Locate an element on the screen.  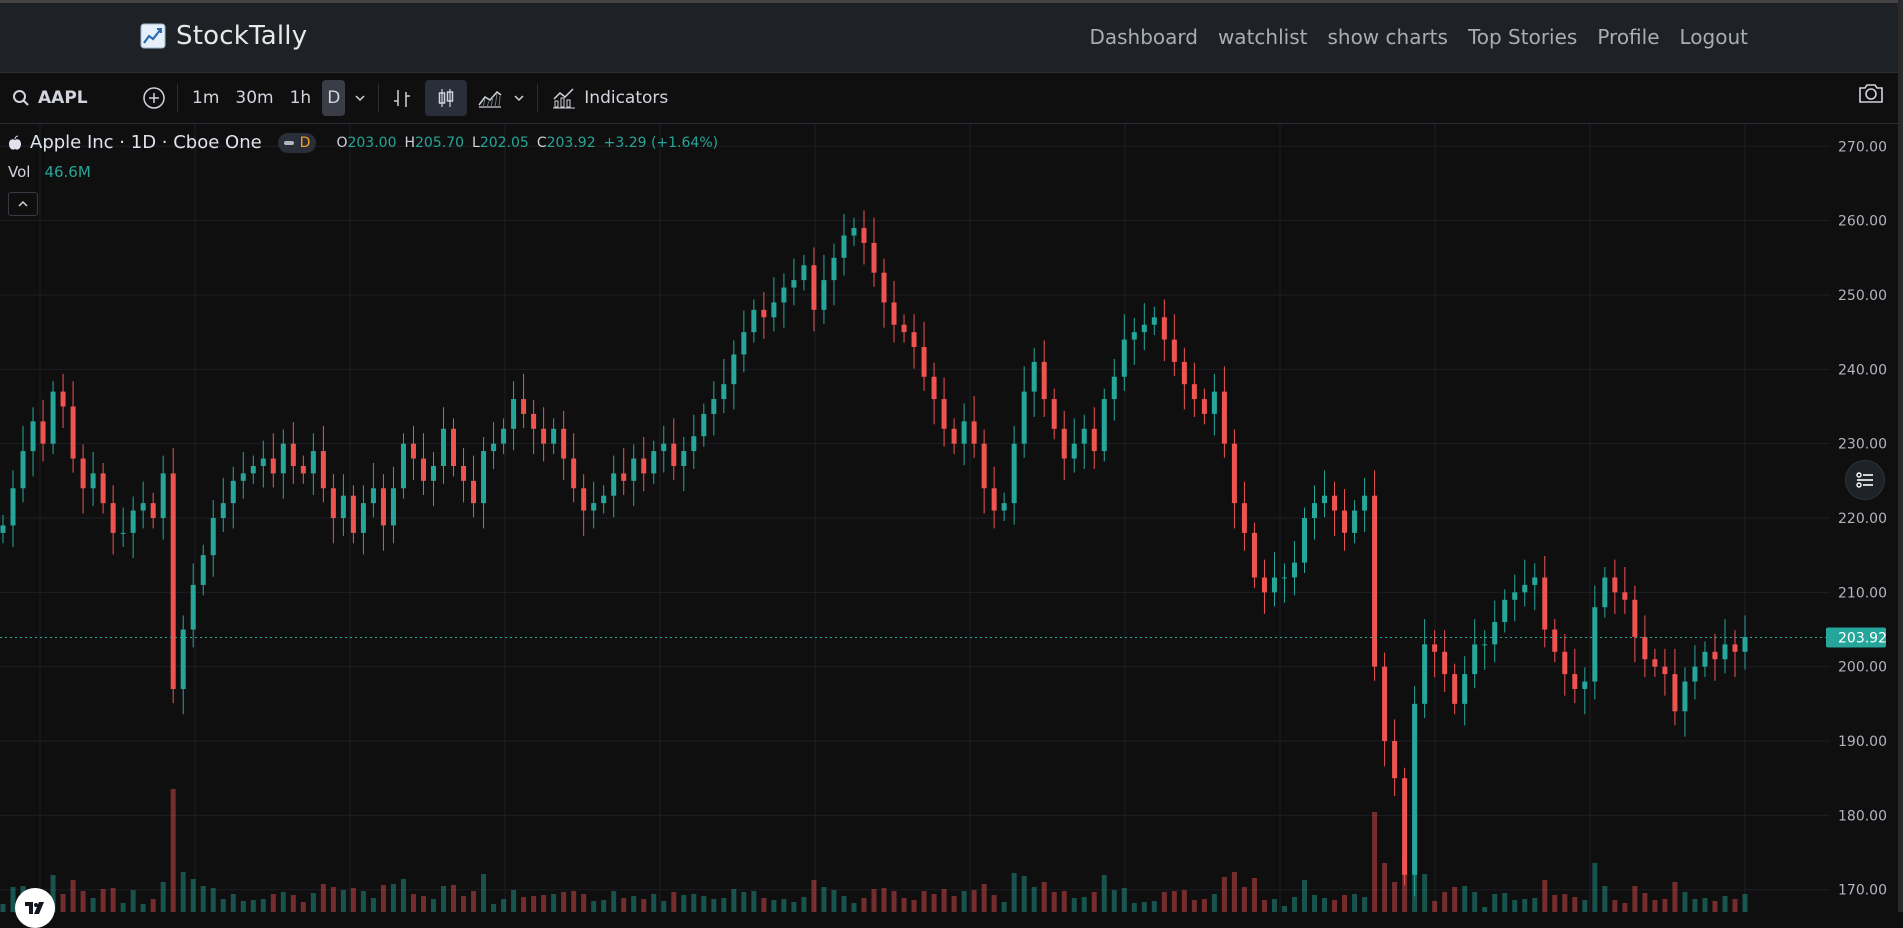
chart-settings-button is located at coordinates (1865, 480).